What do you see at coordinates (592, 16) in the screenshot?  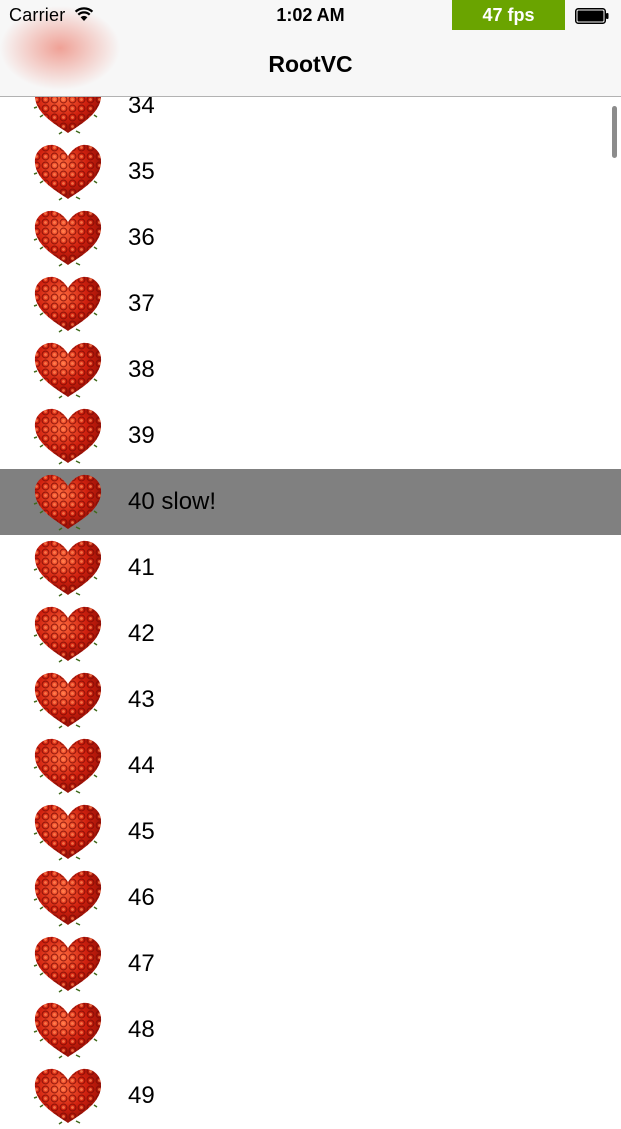 I see `battery-icon` at bounding box center [592, 16].